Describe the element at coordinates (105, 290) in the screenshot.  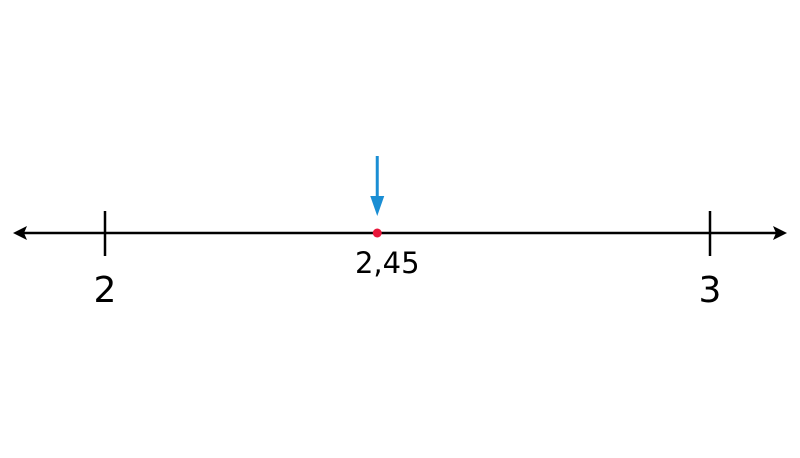
I see `tick-label-start: 2` at that location.